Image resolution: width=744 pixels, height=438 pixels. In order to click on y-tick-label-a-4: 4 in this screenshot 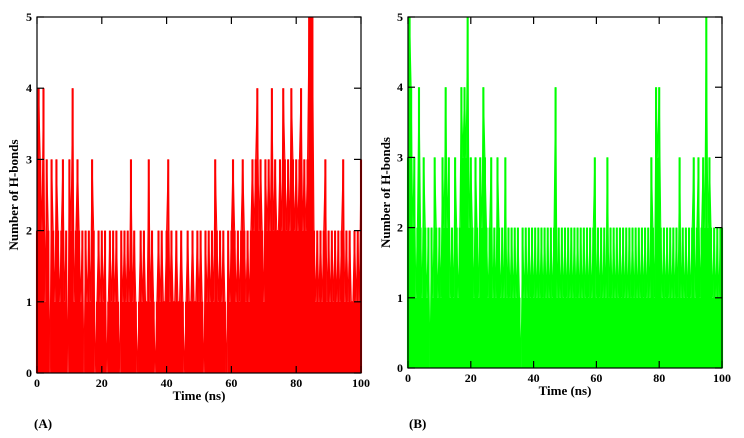, I will do `click(29, 88)`.